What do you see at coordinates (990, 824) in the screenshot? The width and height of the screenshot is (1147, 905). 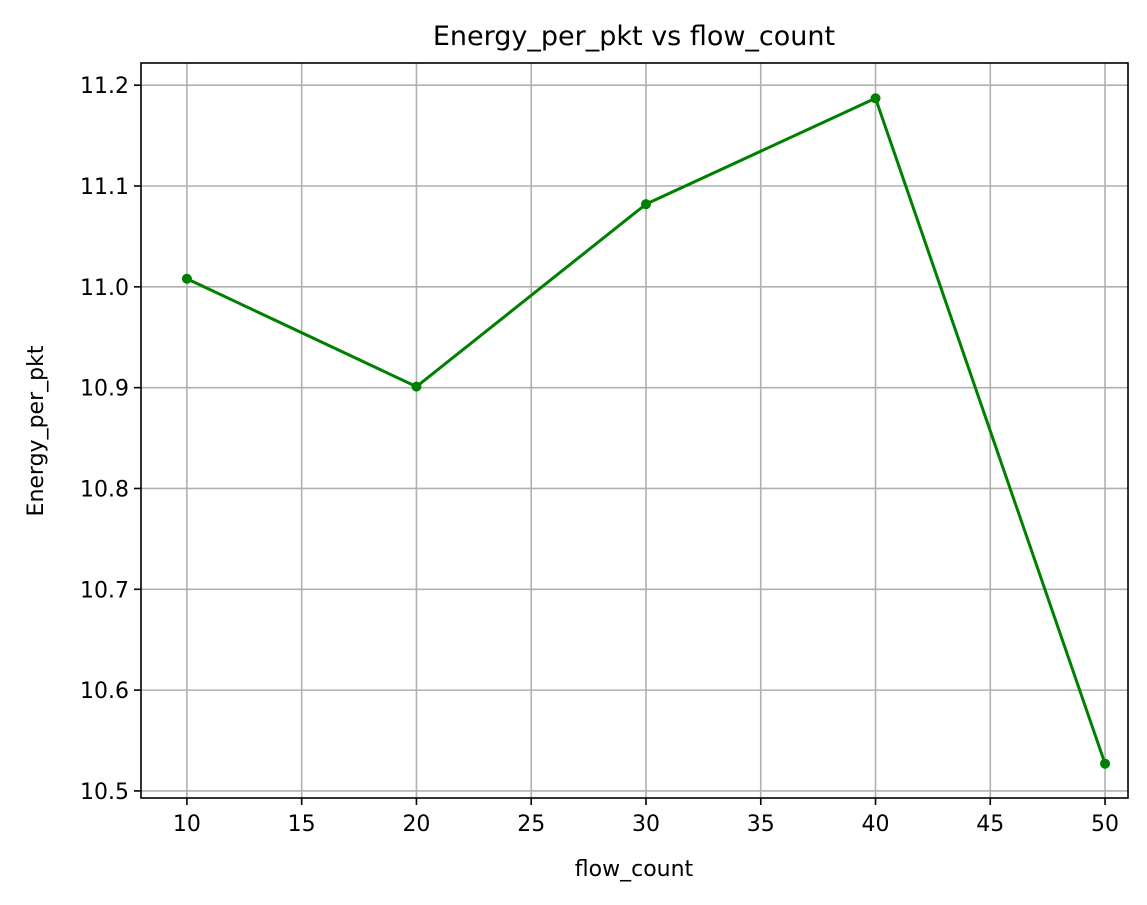 I see `x-tick-label: 45` at bounding box center [990, 824].